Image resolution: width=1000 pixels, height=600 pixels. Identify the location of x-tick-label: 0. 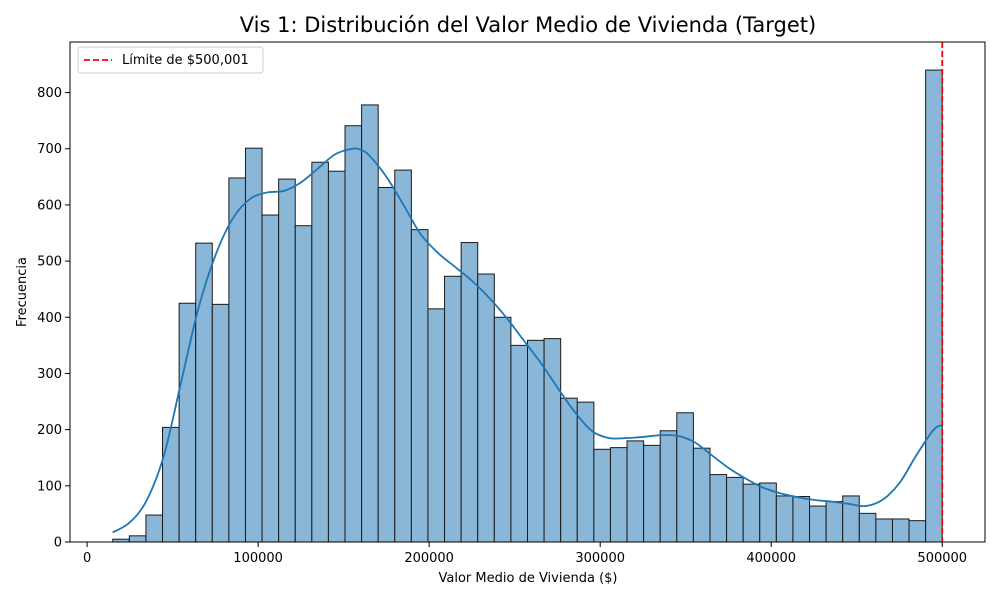
(87, 558).